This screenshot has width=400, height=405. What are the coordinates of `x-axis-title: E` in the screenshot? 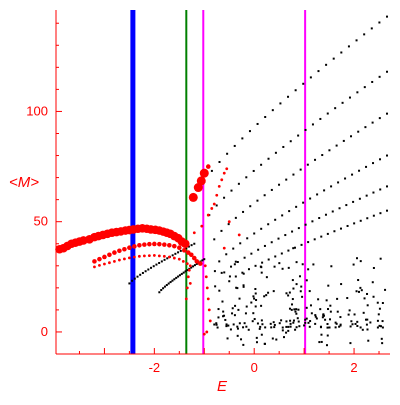 It's located at (222, 386).